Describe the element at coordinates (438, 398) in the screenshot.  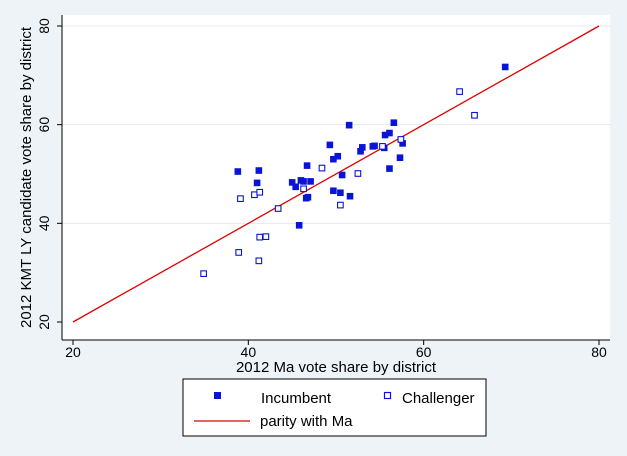
I see `legend-challenger-label: Challenger` at that location.